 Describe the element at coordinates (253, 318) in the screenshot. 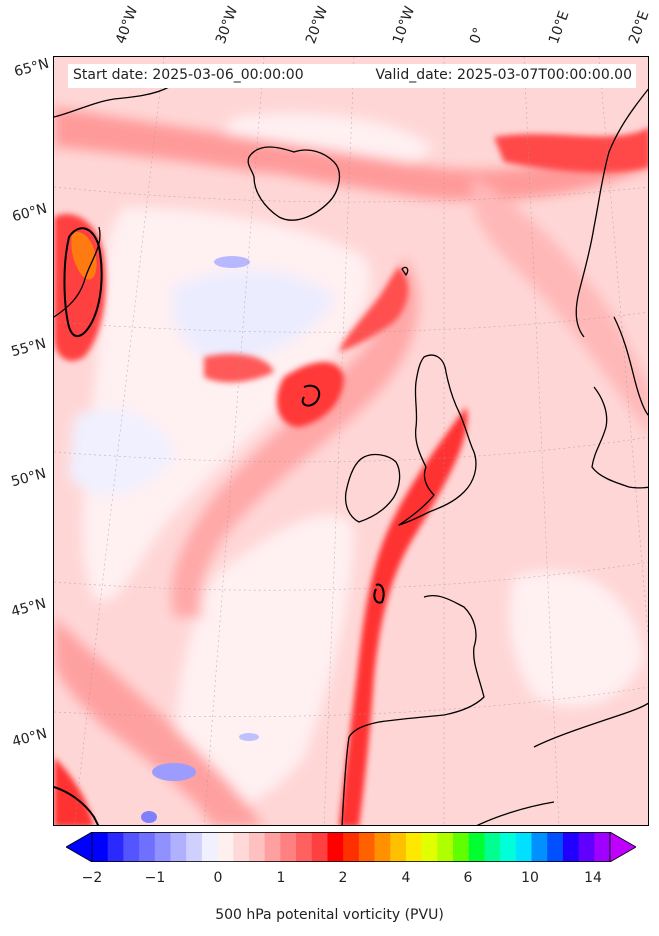

I see `low-pv-region-blue` at that location.